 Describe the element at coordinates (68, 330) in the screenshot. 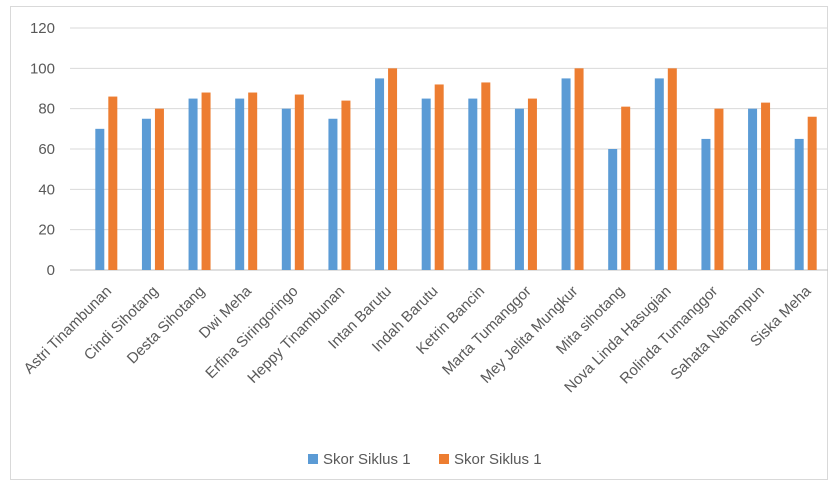

I see `x-category-label: Astri Tinambunan` at that location.